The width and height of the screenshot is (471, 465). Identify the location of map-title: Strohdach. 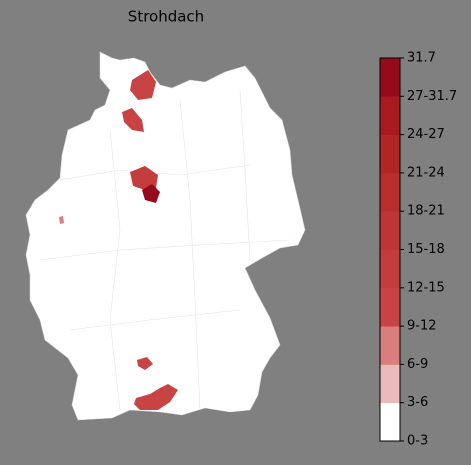
(166, 17).